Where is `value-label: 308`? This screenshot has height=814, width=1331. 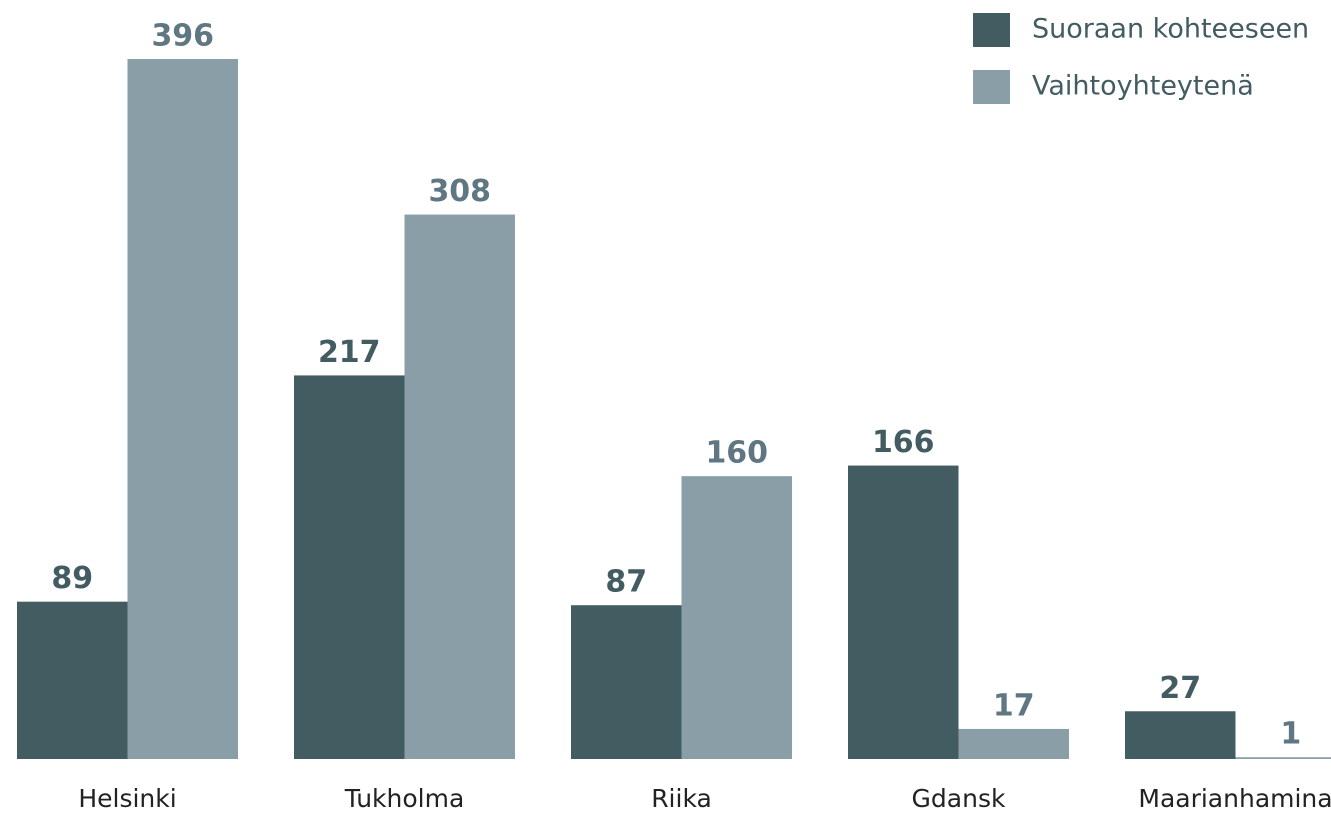
value-label: 308 is located at coordinates (459, 191).